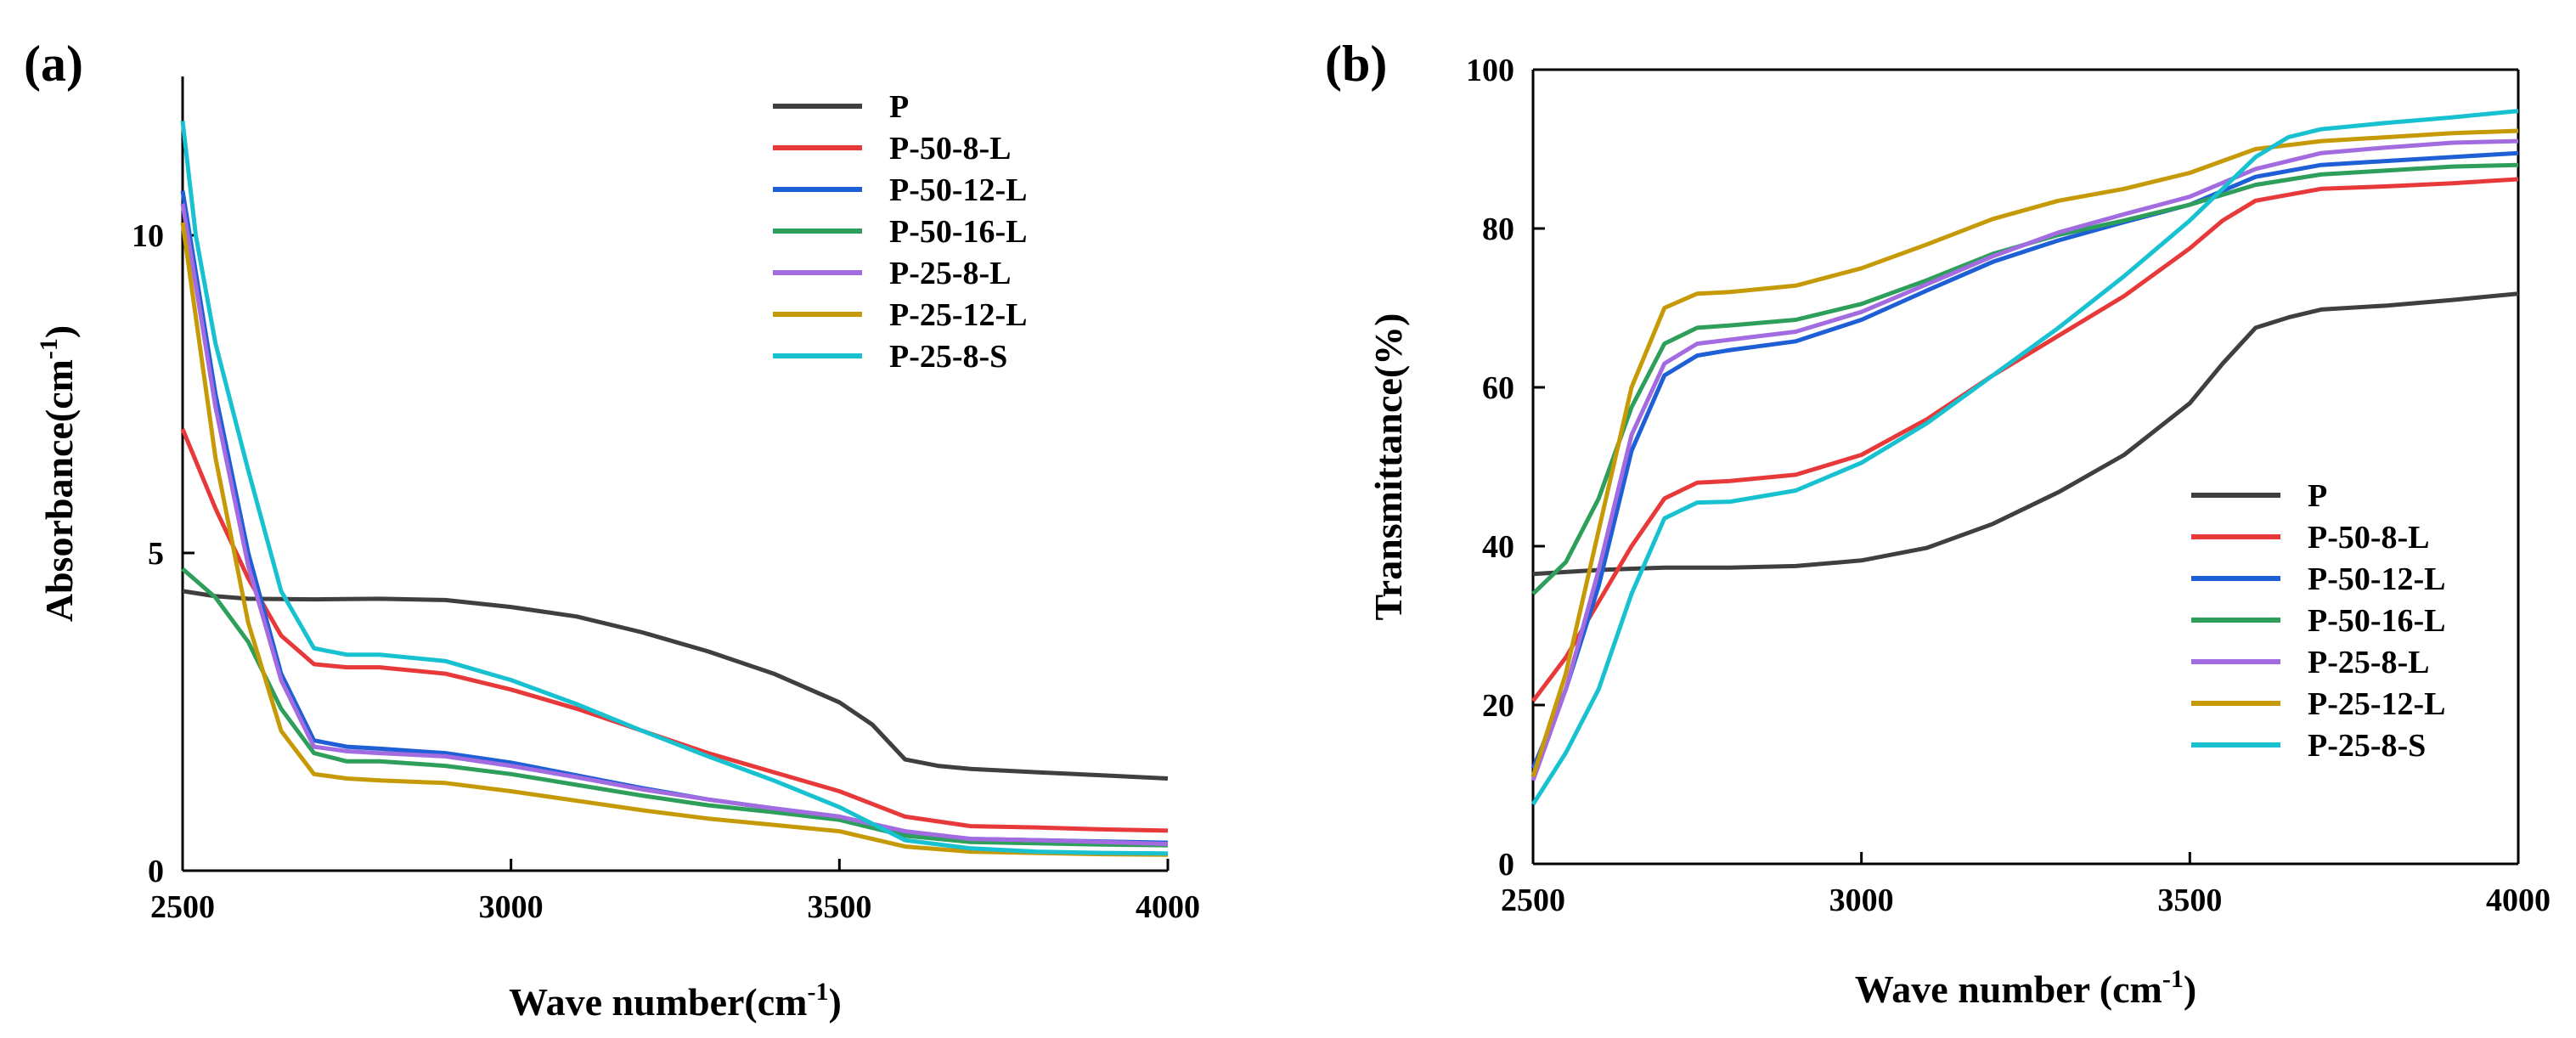 This screenshot has height=1038, width=2576. What do you see at coordinates (2025, 988) in the screenshot?
I see `panel-b-x-axis-title: Wave number (cm-1)` at bounding box center [2025, 988].